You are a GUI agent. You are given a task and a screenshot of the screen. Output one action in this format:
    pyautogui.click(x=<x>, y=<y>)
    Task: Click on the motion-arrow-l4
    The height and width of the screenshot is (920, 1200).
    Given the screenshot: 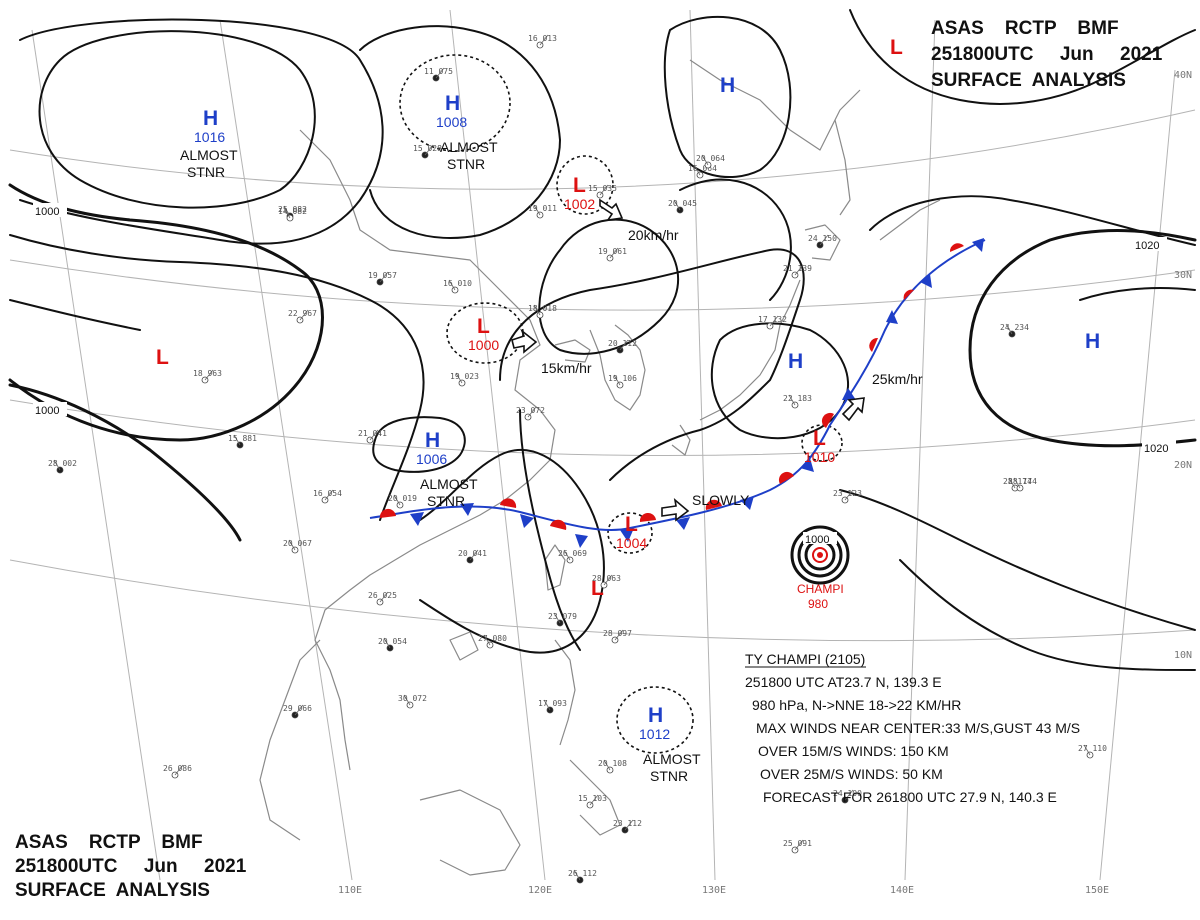 What is the action you would take?
    pyautogui.click(x=853, y=409)
    